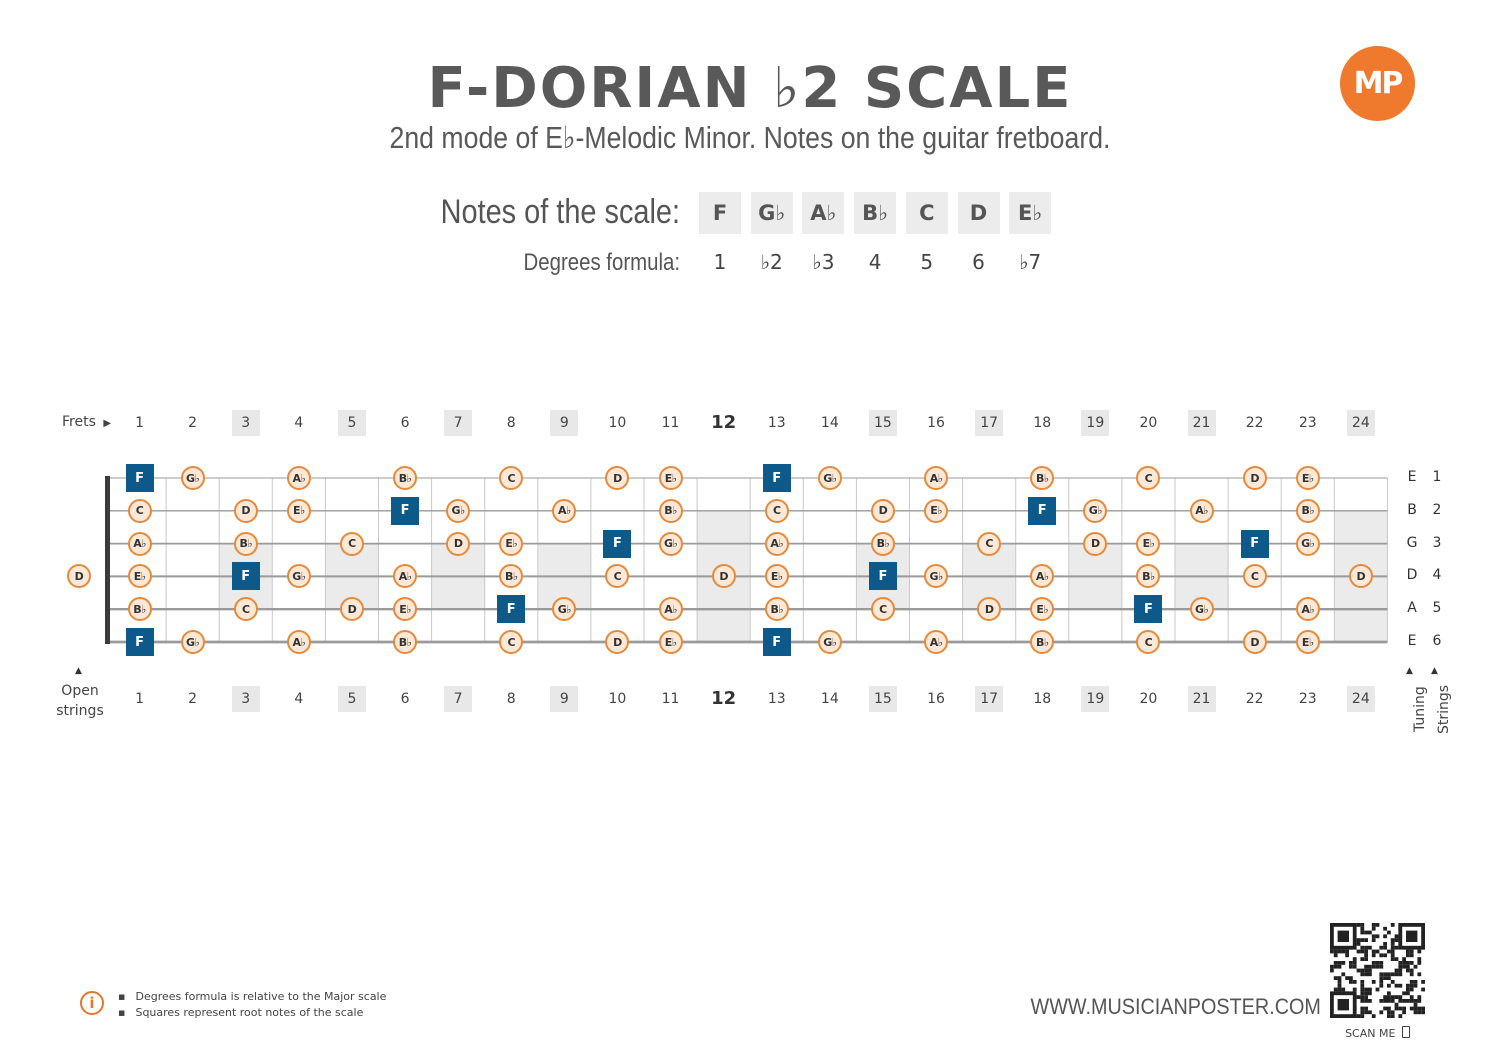 The image size is (1500, 1061). What do you see at coordinates (405, 478) in the screenshot?
I see `scale-note-circle: B♭` at bounding box center [405, 478].